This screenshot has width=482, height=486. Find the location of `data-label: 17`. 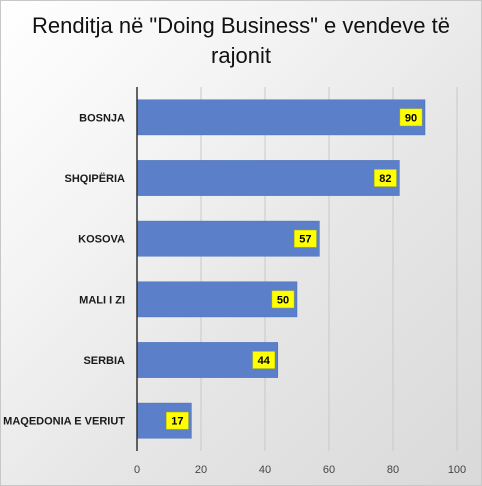

data-label: 17 is located at coordinates (177, 422).